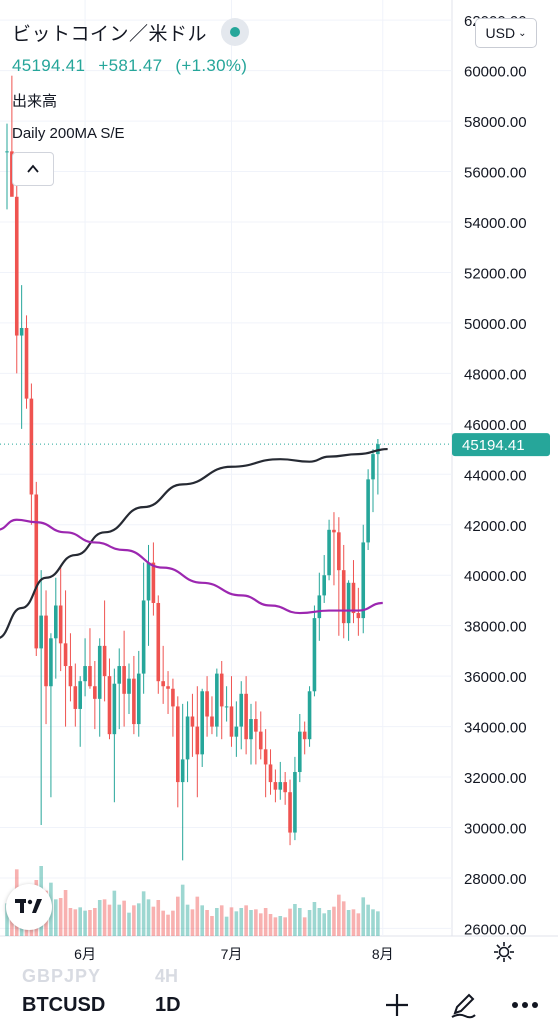 The image size is (558, 1024). Describe the element at coordinates (168, 1005) in the screenshot. I see `interval-button: 1D` at that location.